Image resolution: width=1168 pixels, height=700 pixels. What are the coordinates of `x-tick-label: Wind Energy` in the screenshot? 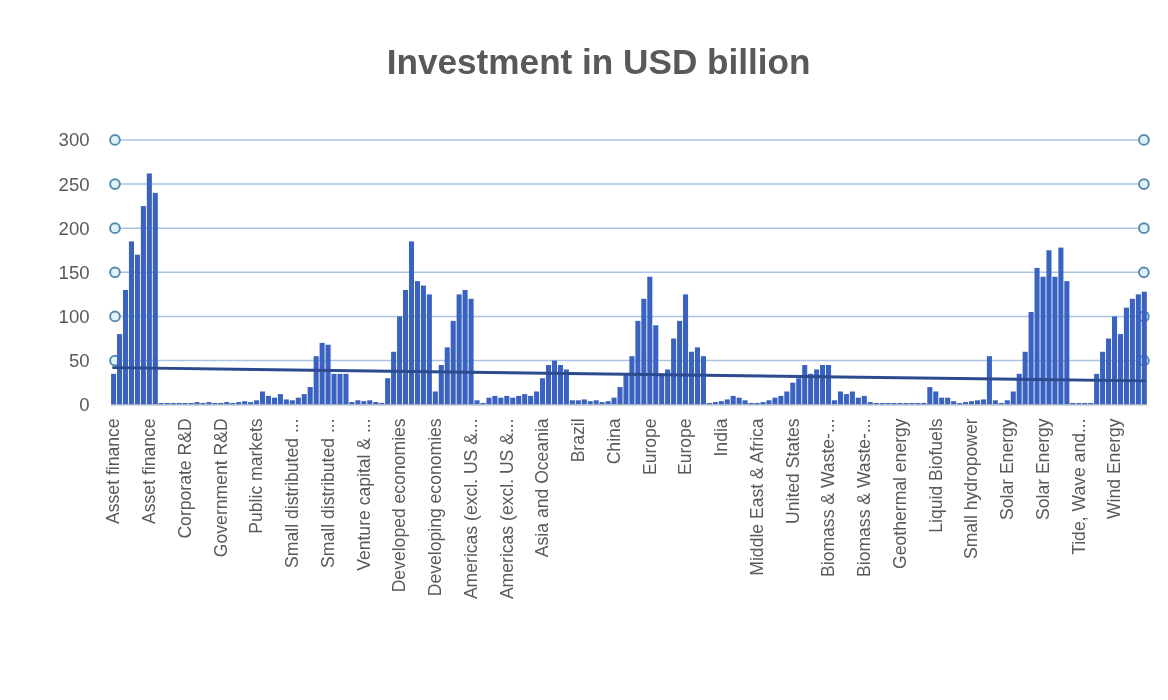 It's located at (1114, 469).